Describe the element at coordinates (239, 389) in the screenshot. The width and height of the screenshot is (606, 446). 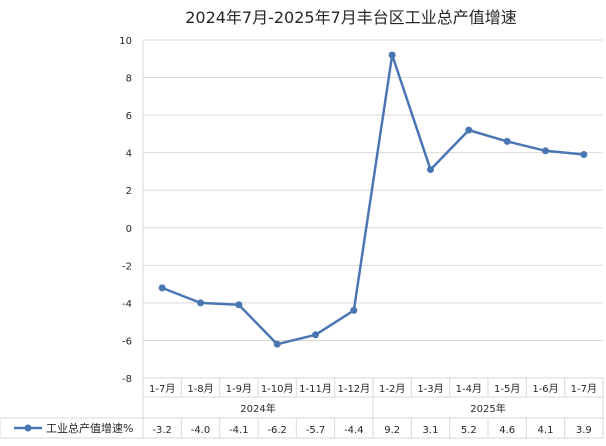
I see `x-tick-label: 1-9月` at that location.